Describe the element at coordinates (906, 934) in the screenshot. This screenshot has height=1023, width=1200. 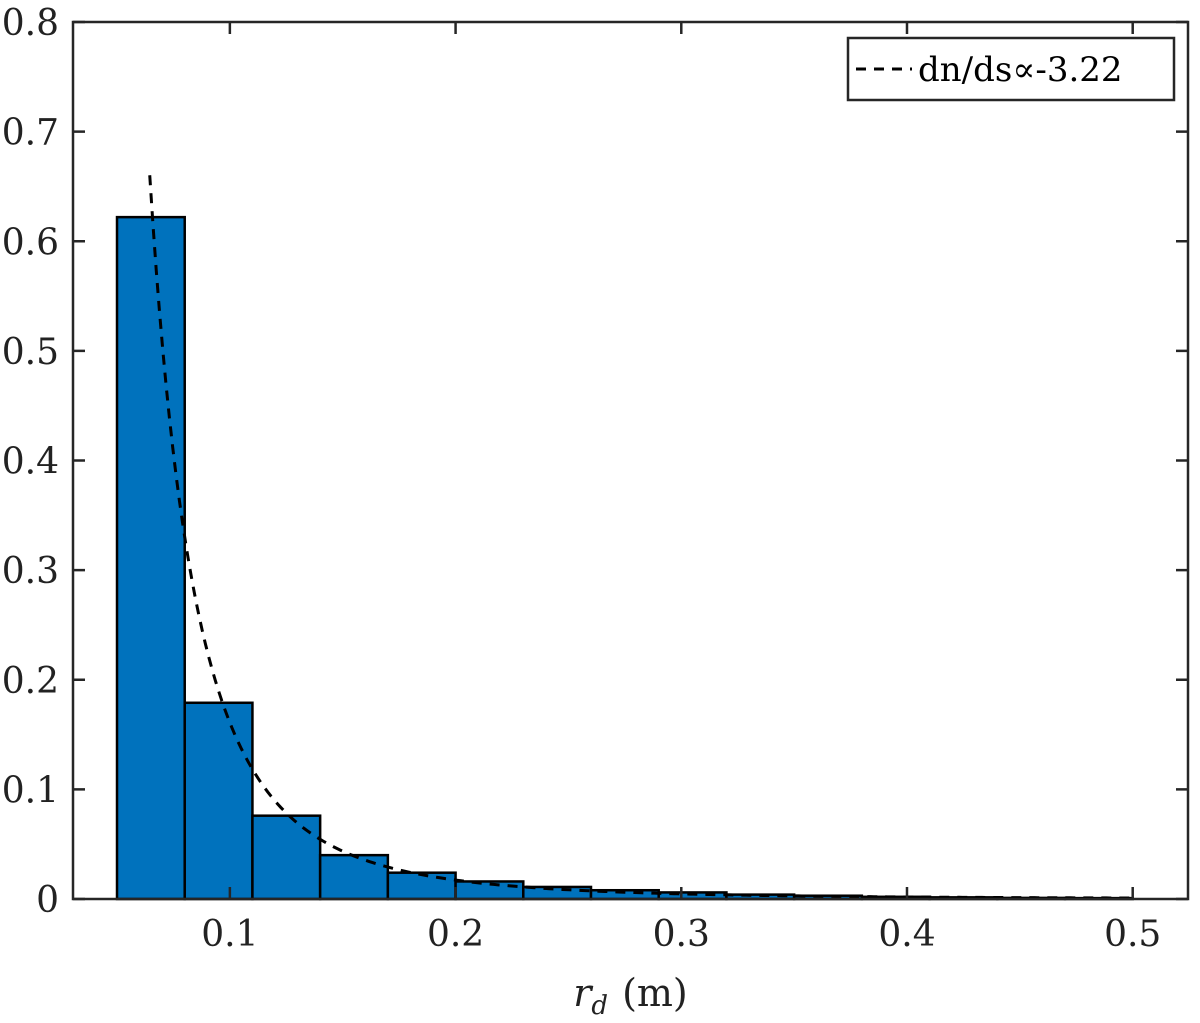
I see `x-tick-label: 0.4` at that location.